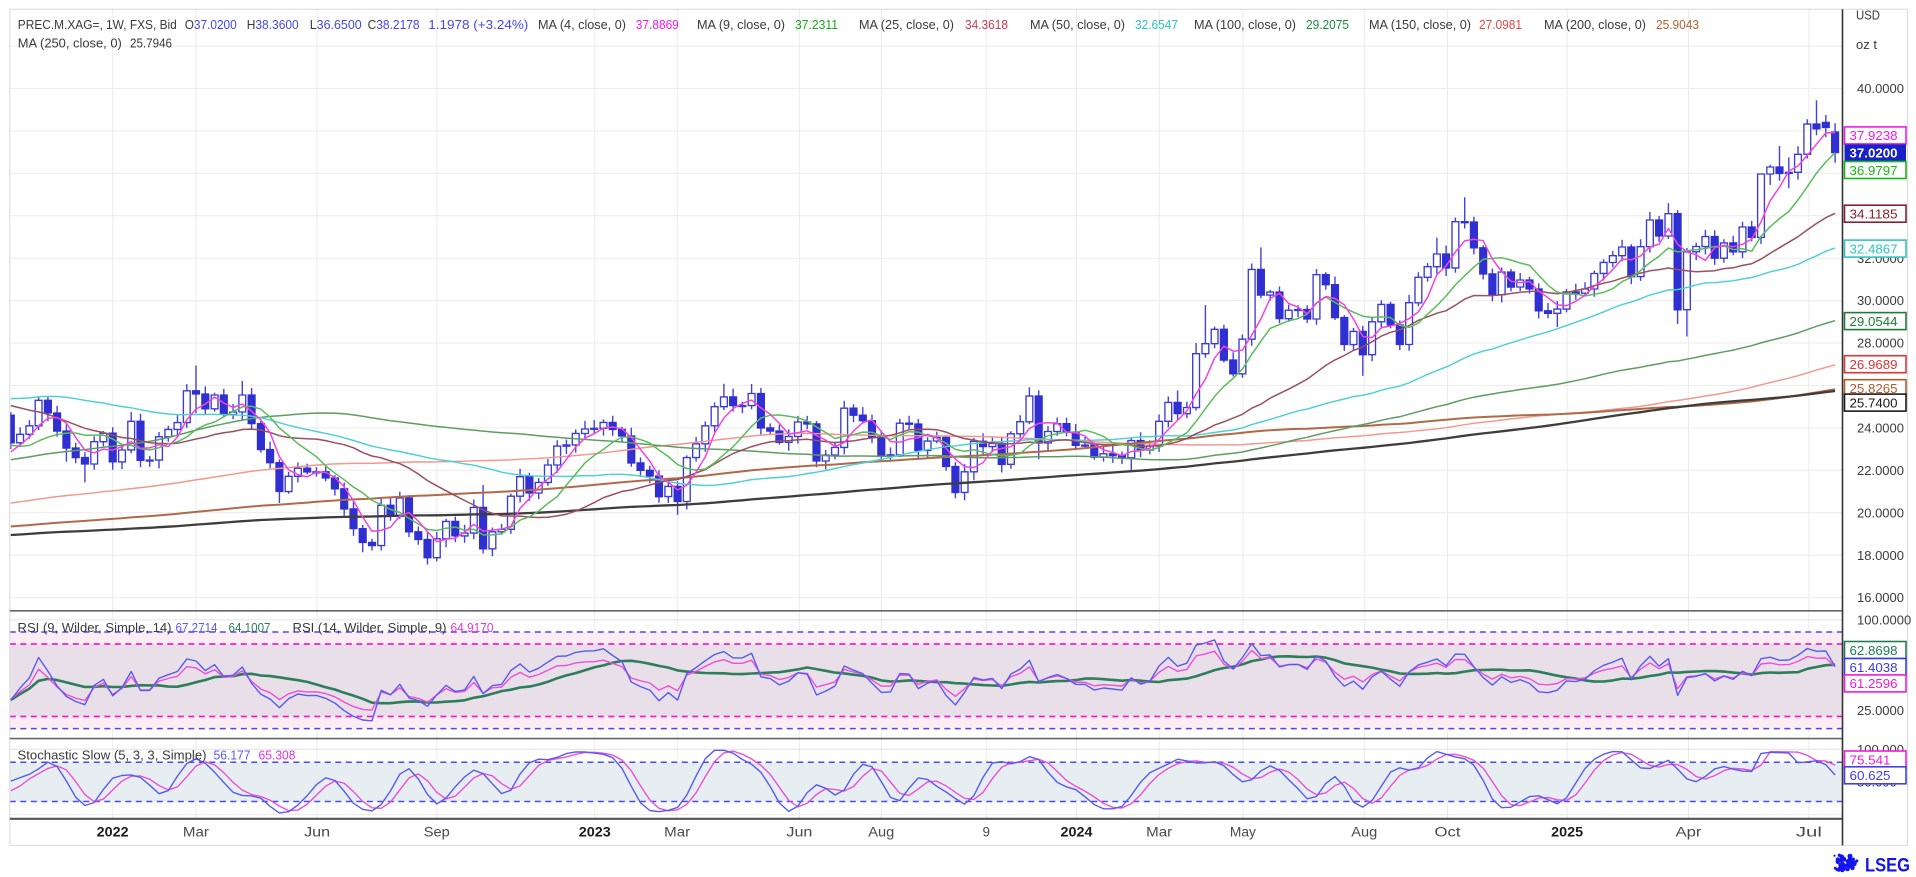 Image resolution: width=1916 pixels, height=877 pixels. What do you see at coordinates (151, 43) in the screenshot?
I see `svg-text: 25.7946` at bounding box center [151, 43].